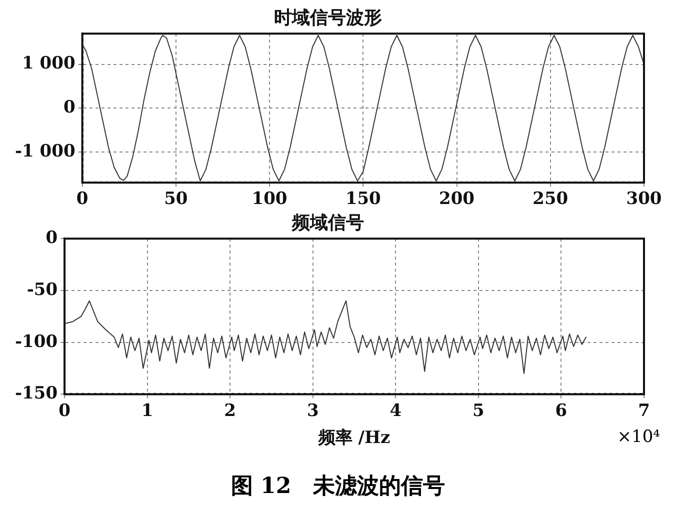  I want to click on y-tick-label: -100, so click(36, 342).